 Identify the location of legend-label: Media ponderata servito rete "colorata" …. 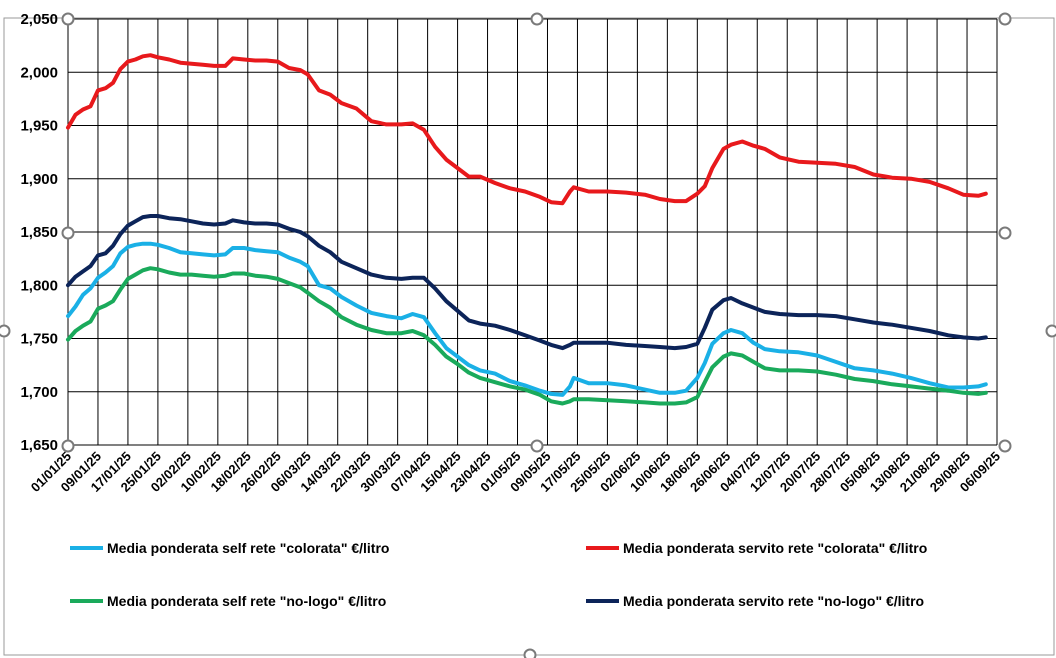
(775, 548).